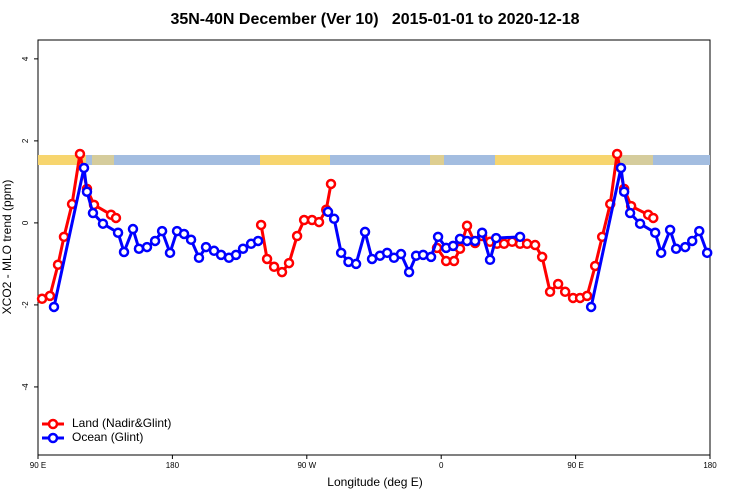 This screenshot has height=500, width=750. Describe the element at coordinates (25, 222) in the screenshot. I see `y-tick-label: 0` at that location.